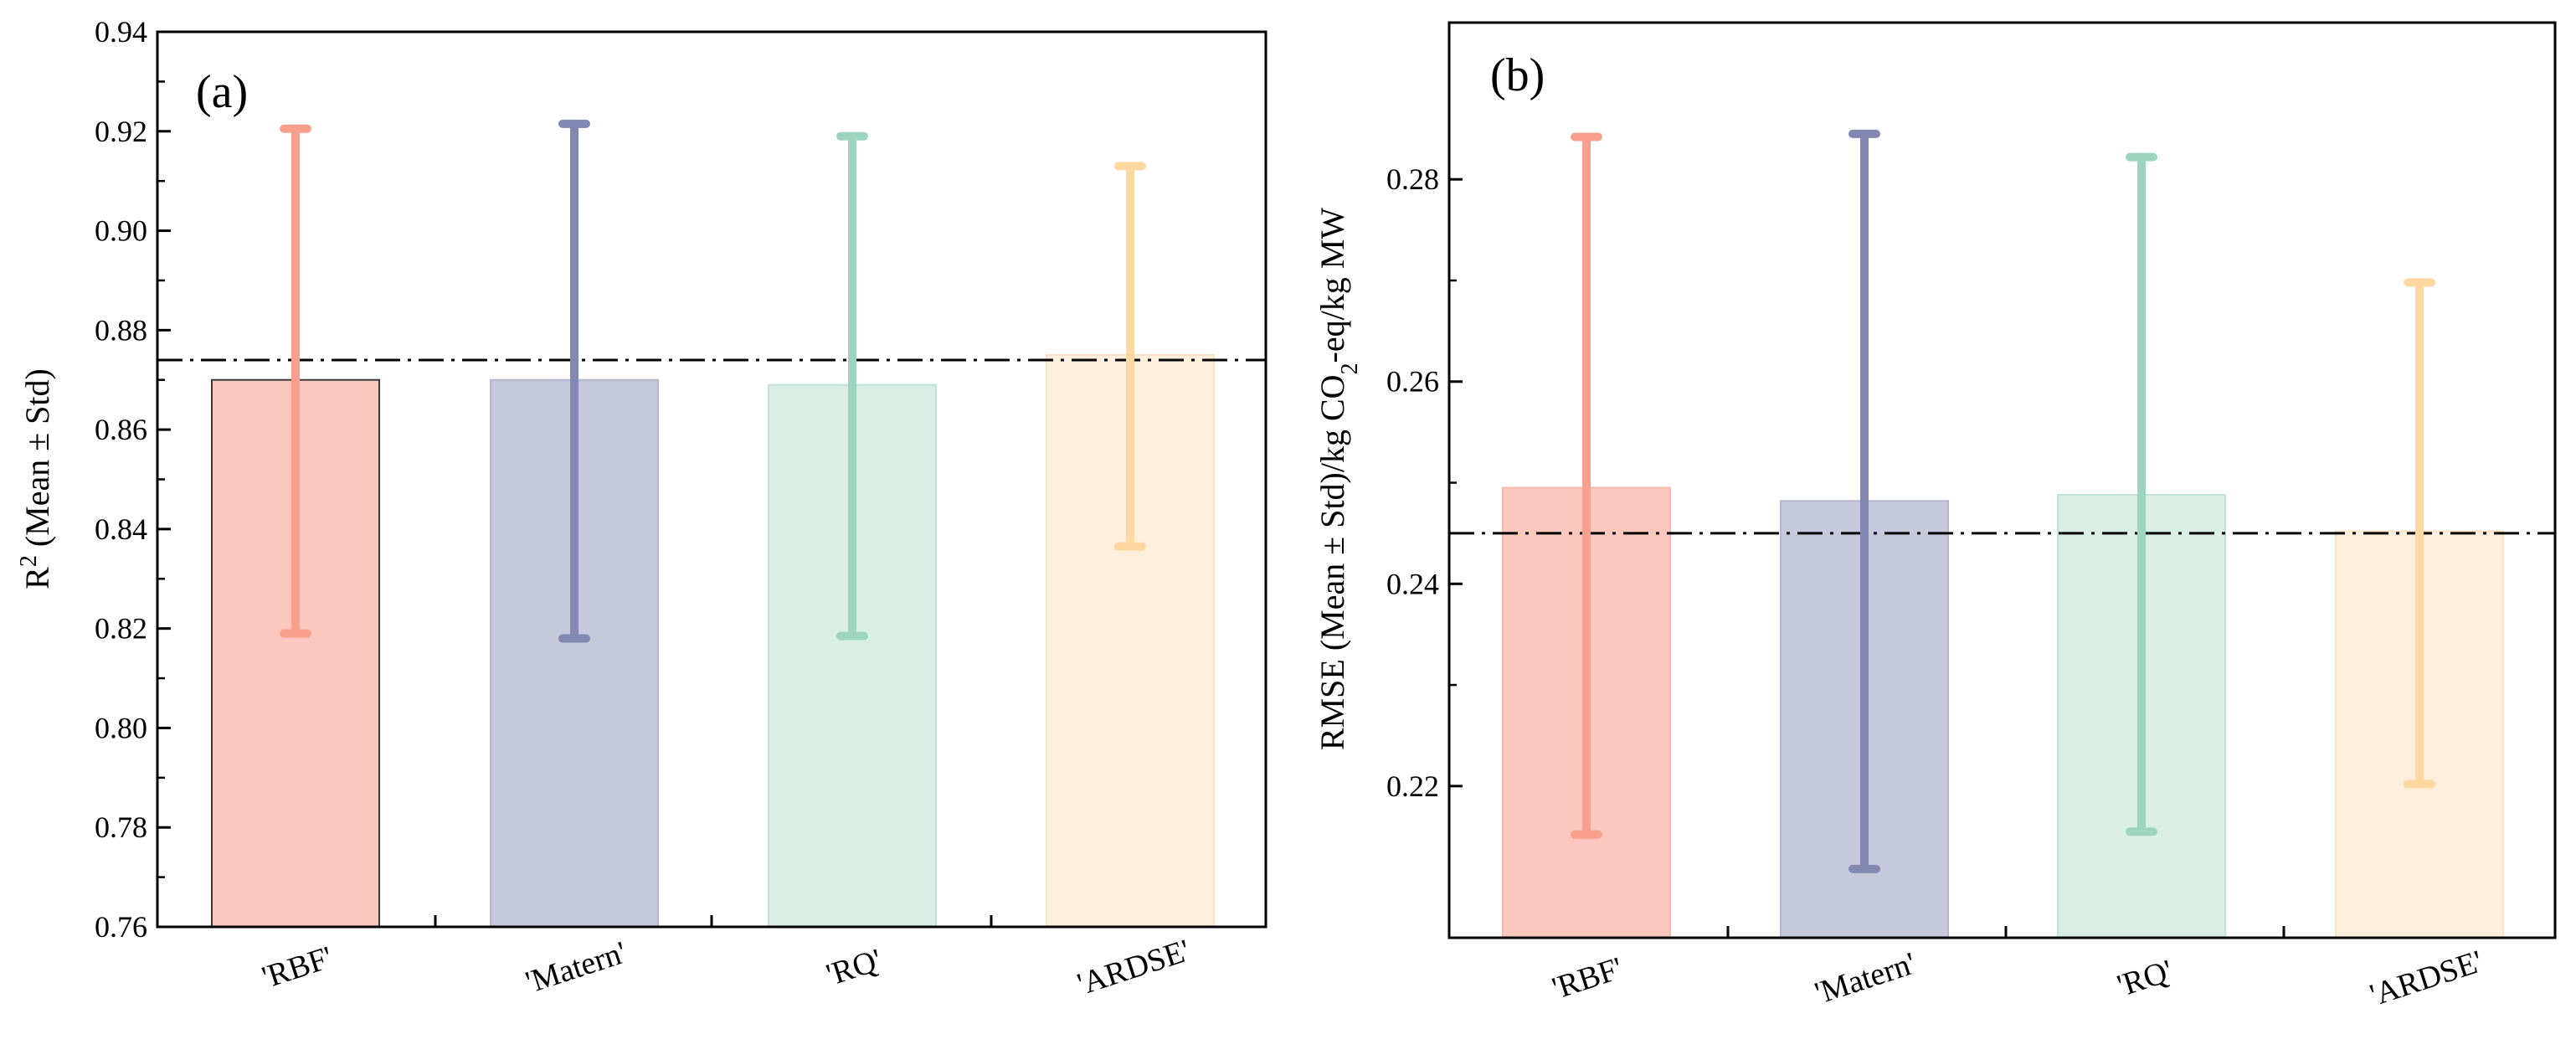 The height and width of the screenshot is (1060, 2576). What do you see at coordinates (121, 429) in the screenshot?
I see `panel-a-ytick-label-5: 0.86` at bounding box center [121, 429].